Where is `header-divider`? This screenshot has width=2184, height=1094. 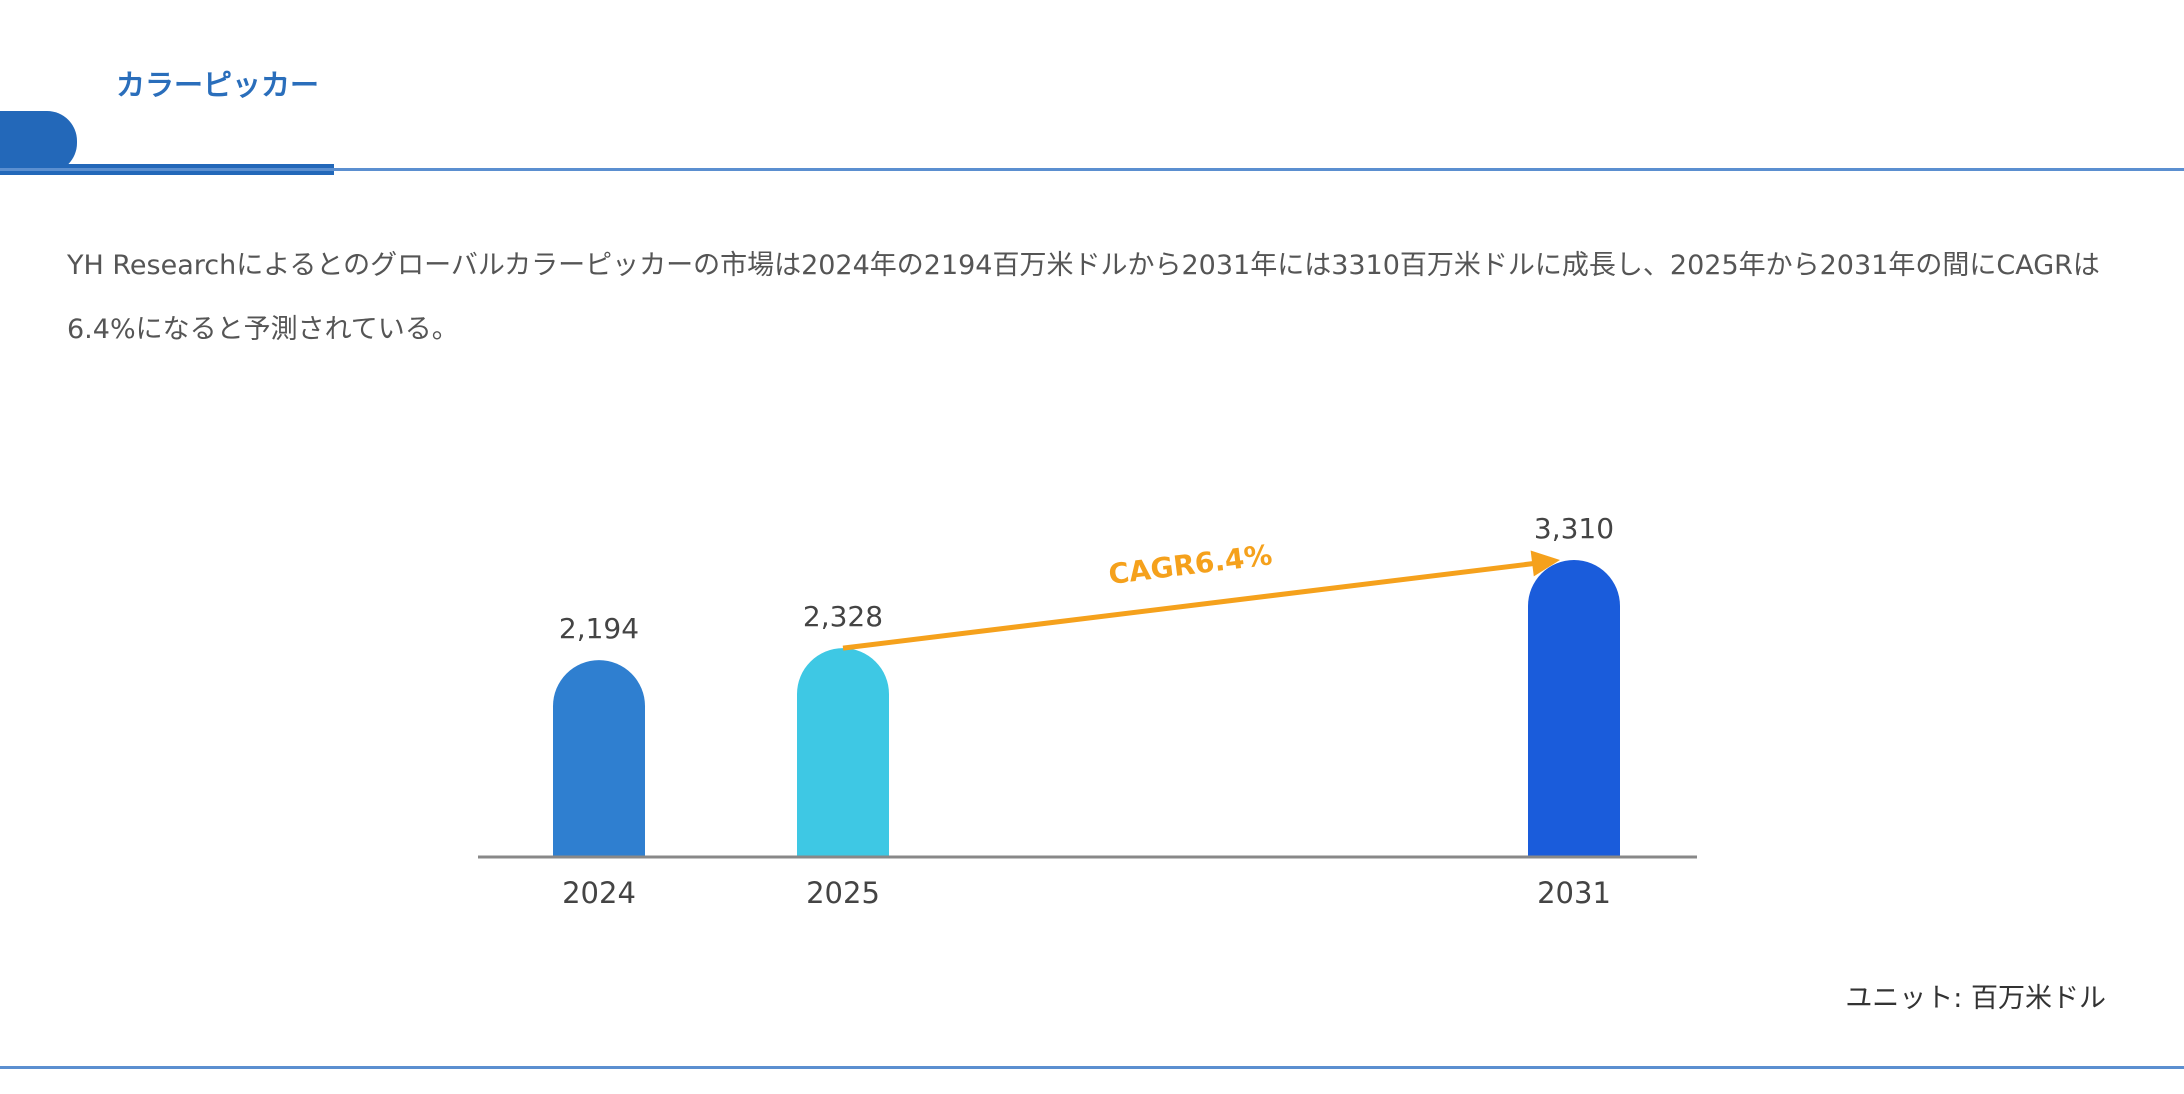
header-divider is located at coordinates (1092, 169).